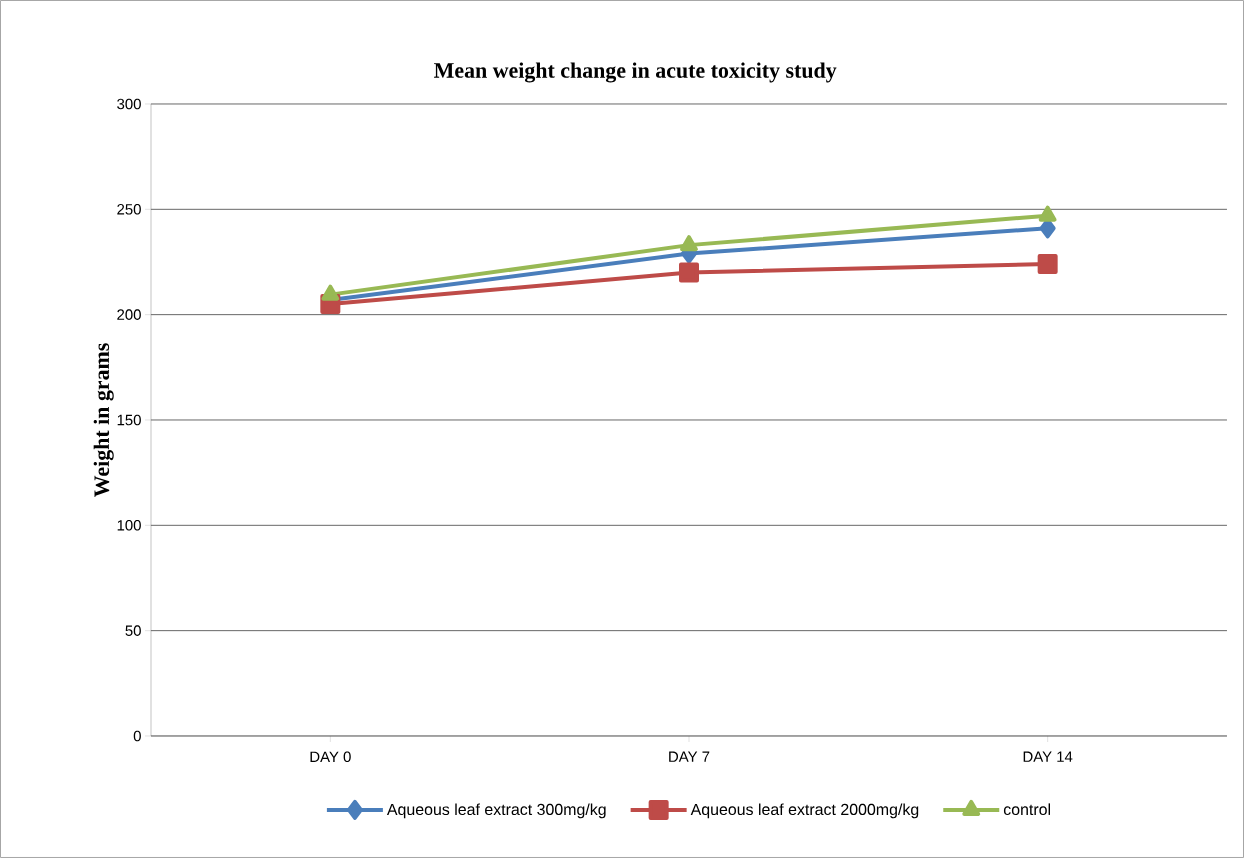 The width and height of the screenshot is (1244, 858). Describe the element at coordinates (137, 736) in the screenshot. I see `y-tick-label: 0` at that location.